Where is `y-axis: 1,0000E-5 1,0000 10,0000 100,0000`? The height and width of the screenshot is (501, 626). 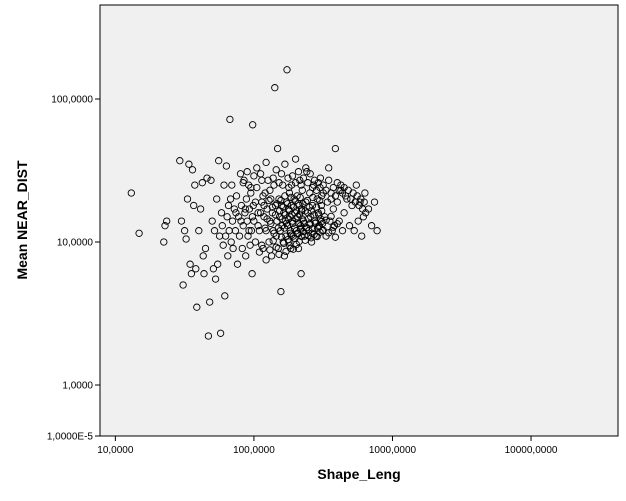
y-axis: 1,0000E-5 1,0000 10,0000 100,0000 is located at coordinates (73, 269).